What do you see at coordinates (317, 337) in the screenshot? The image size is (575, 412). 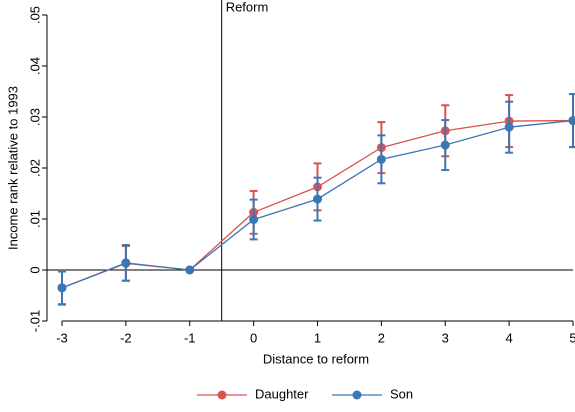 I see `x-tick-label: 1` at bounding box center [317, 337].